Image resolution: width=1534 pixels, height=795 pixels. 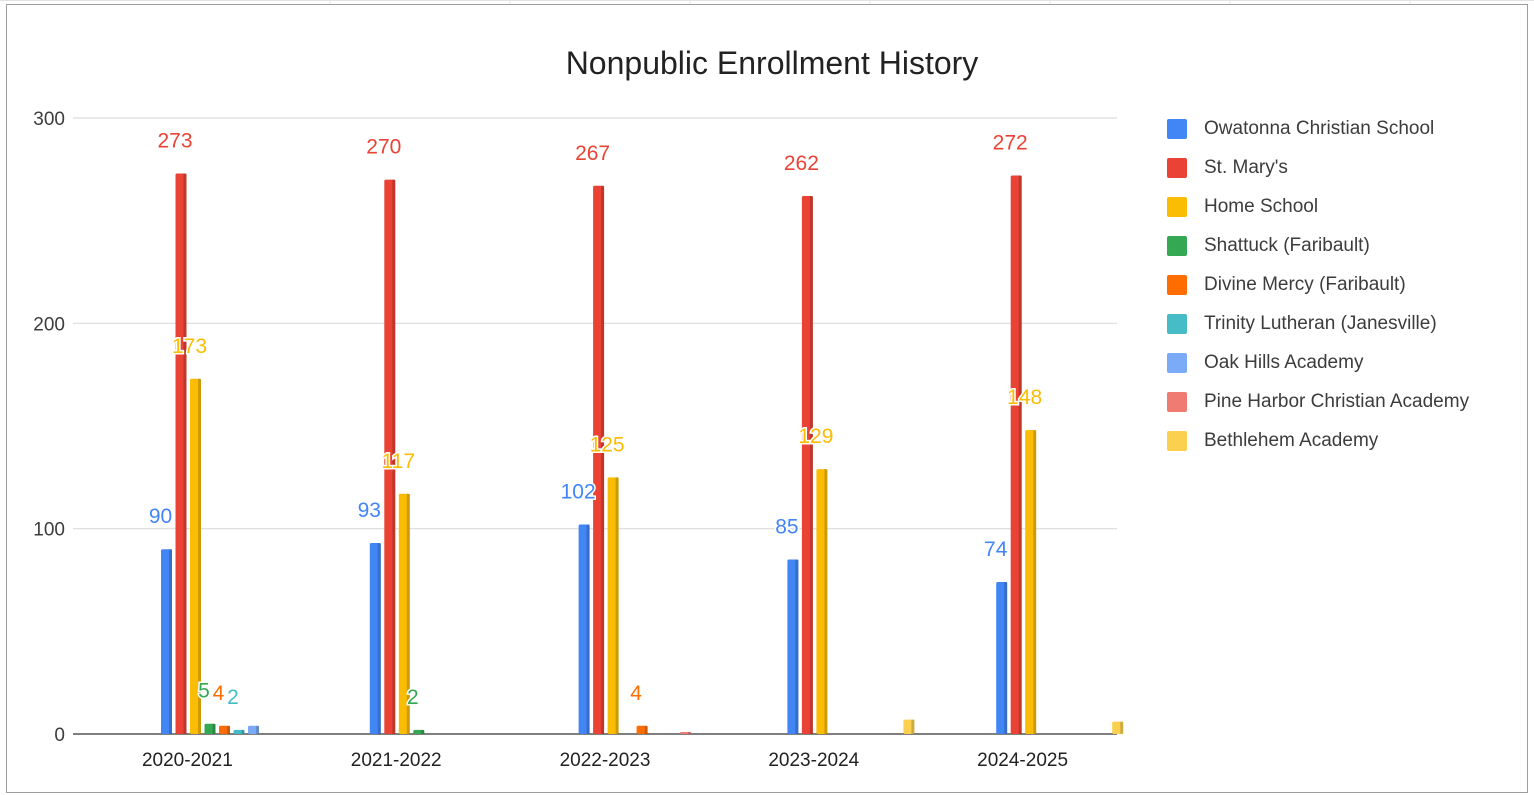 What do you see at coordinates (1347, 323) in the screenshot?
I see `legend-item: Trinity Lutheran (Janesville)` at bounding box center [1347, 323].